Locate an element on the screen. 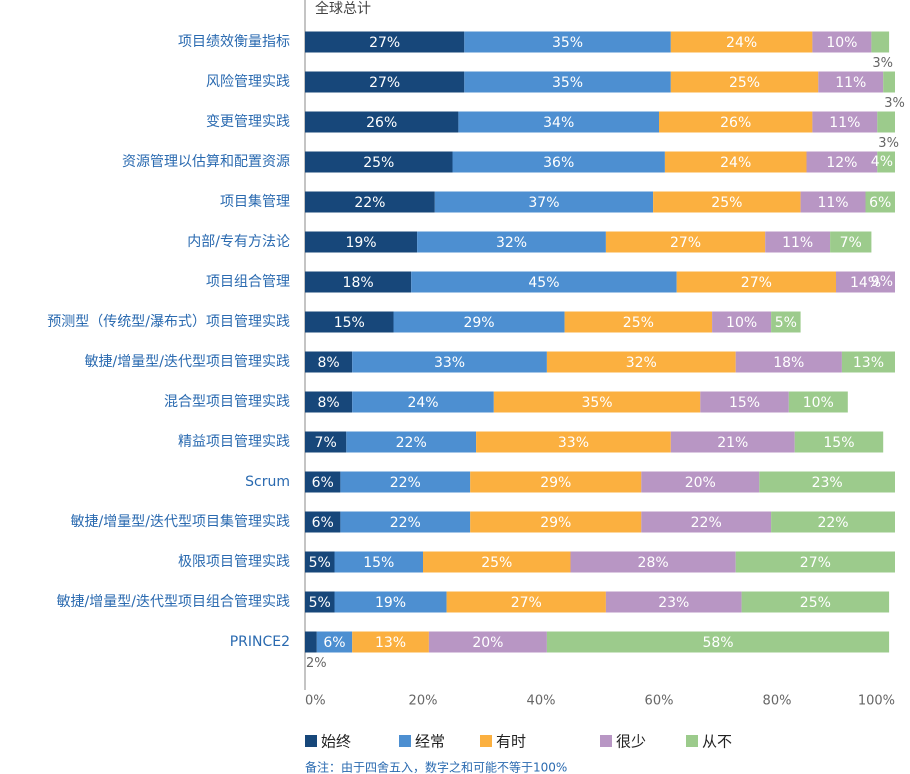 This screenshot has height=774, width=910. value-label: 33% is located at coordinates (449, 363).